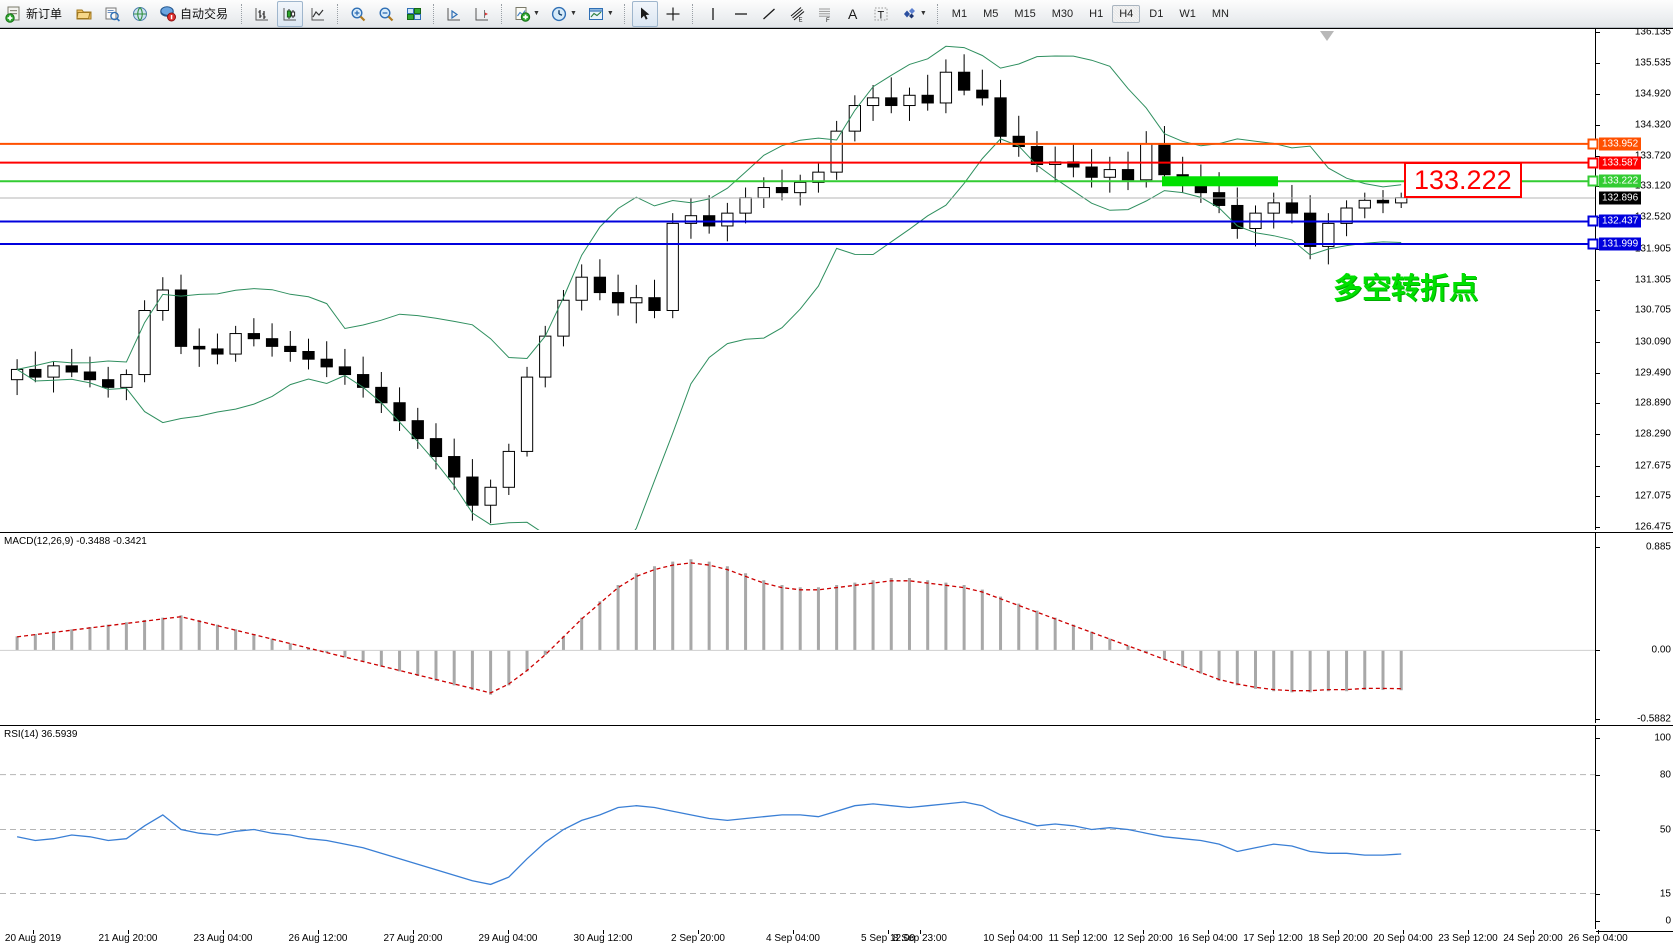 The width and height of the screenshot is (1673, 951). What do you see at coordinates (112, 14) in the screenshot?
I see `print-preview-button` at bounding box center [112, 14].